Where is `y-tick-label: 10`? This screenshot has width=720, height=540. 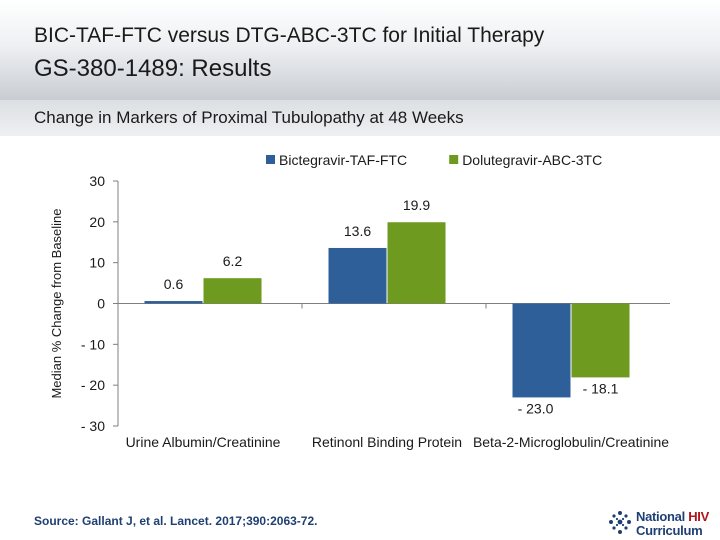
y-tick-label: 10 is located at coordinates (97, 263).